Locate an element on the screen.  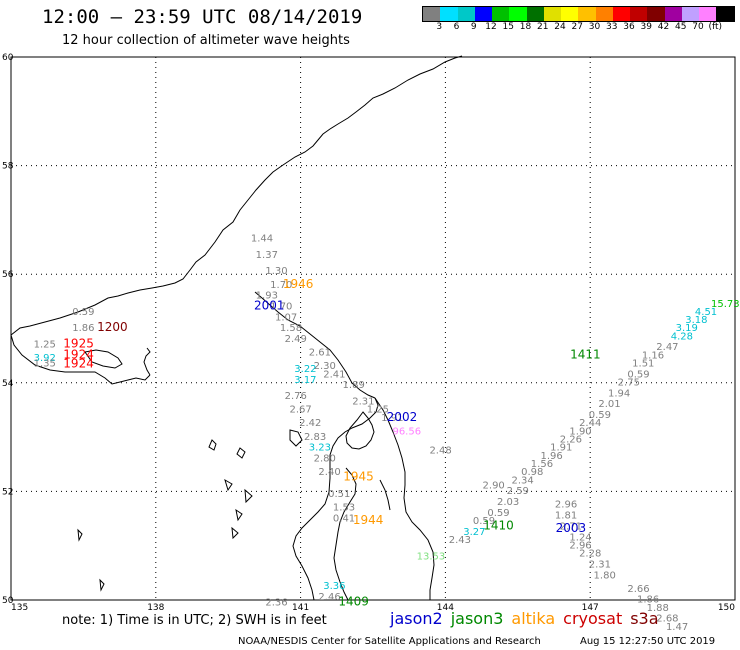
wave-height-label: 1.37 is located at coordinates (267, 255).